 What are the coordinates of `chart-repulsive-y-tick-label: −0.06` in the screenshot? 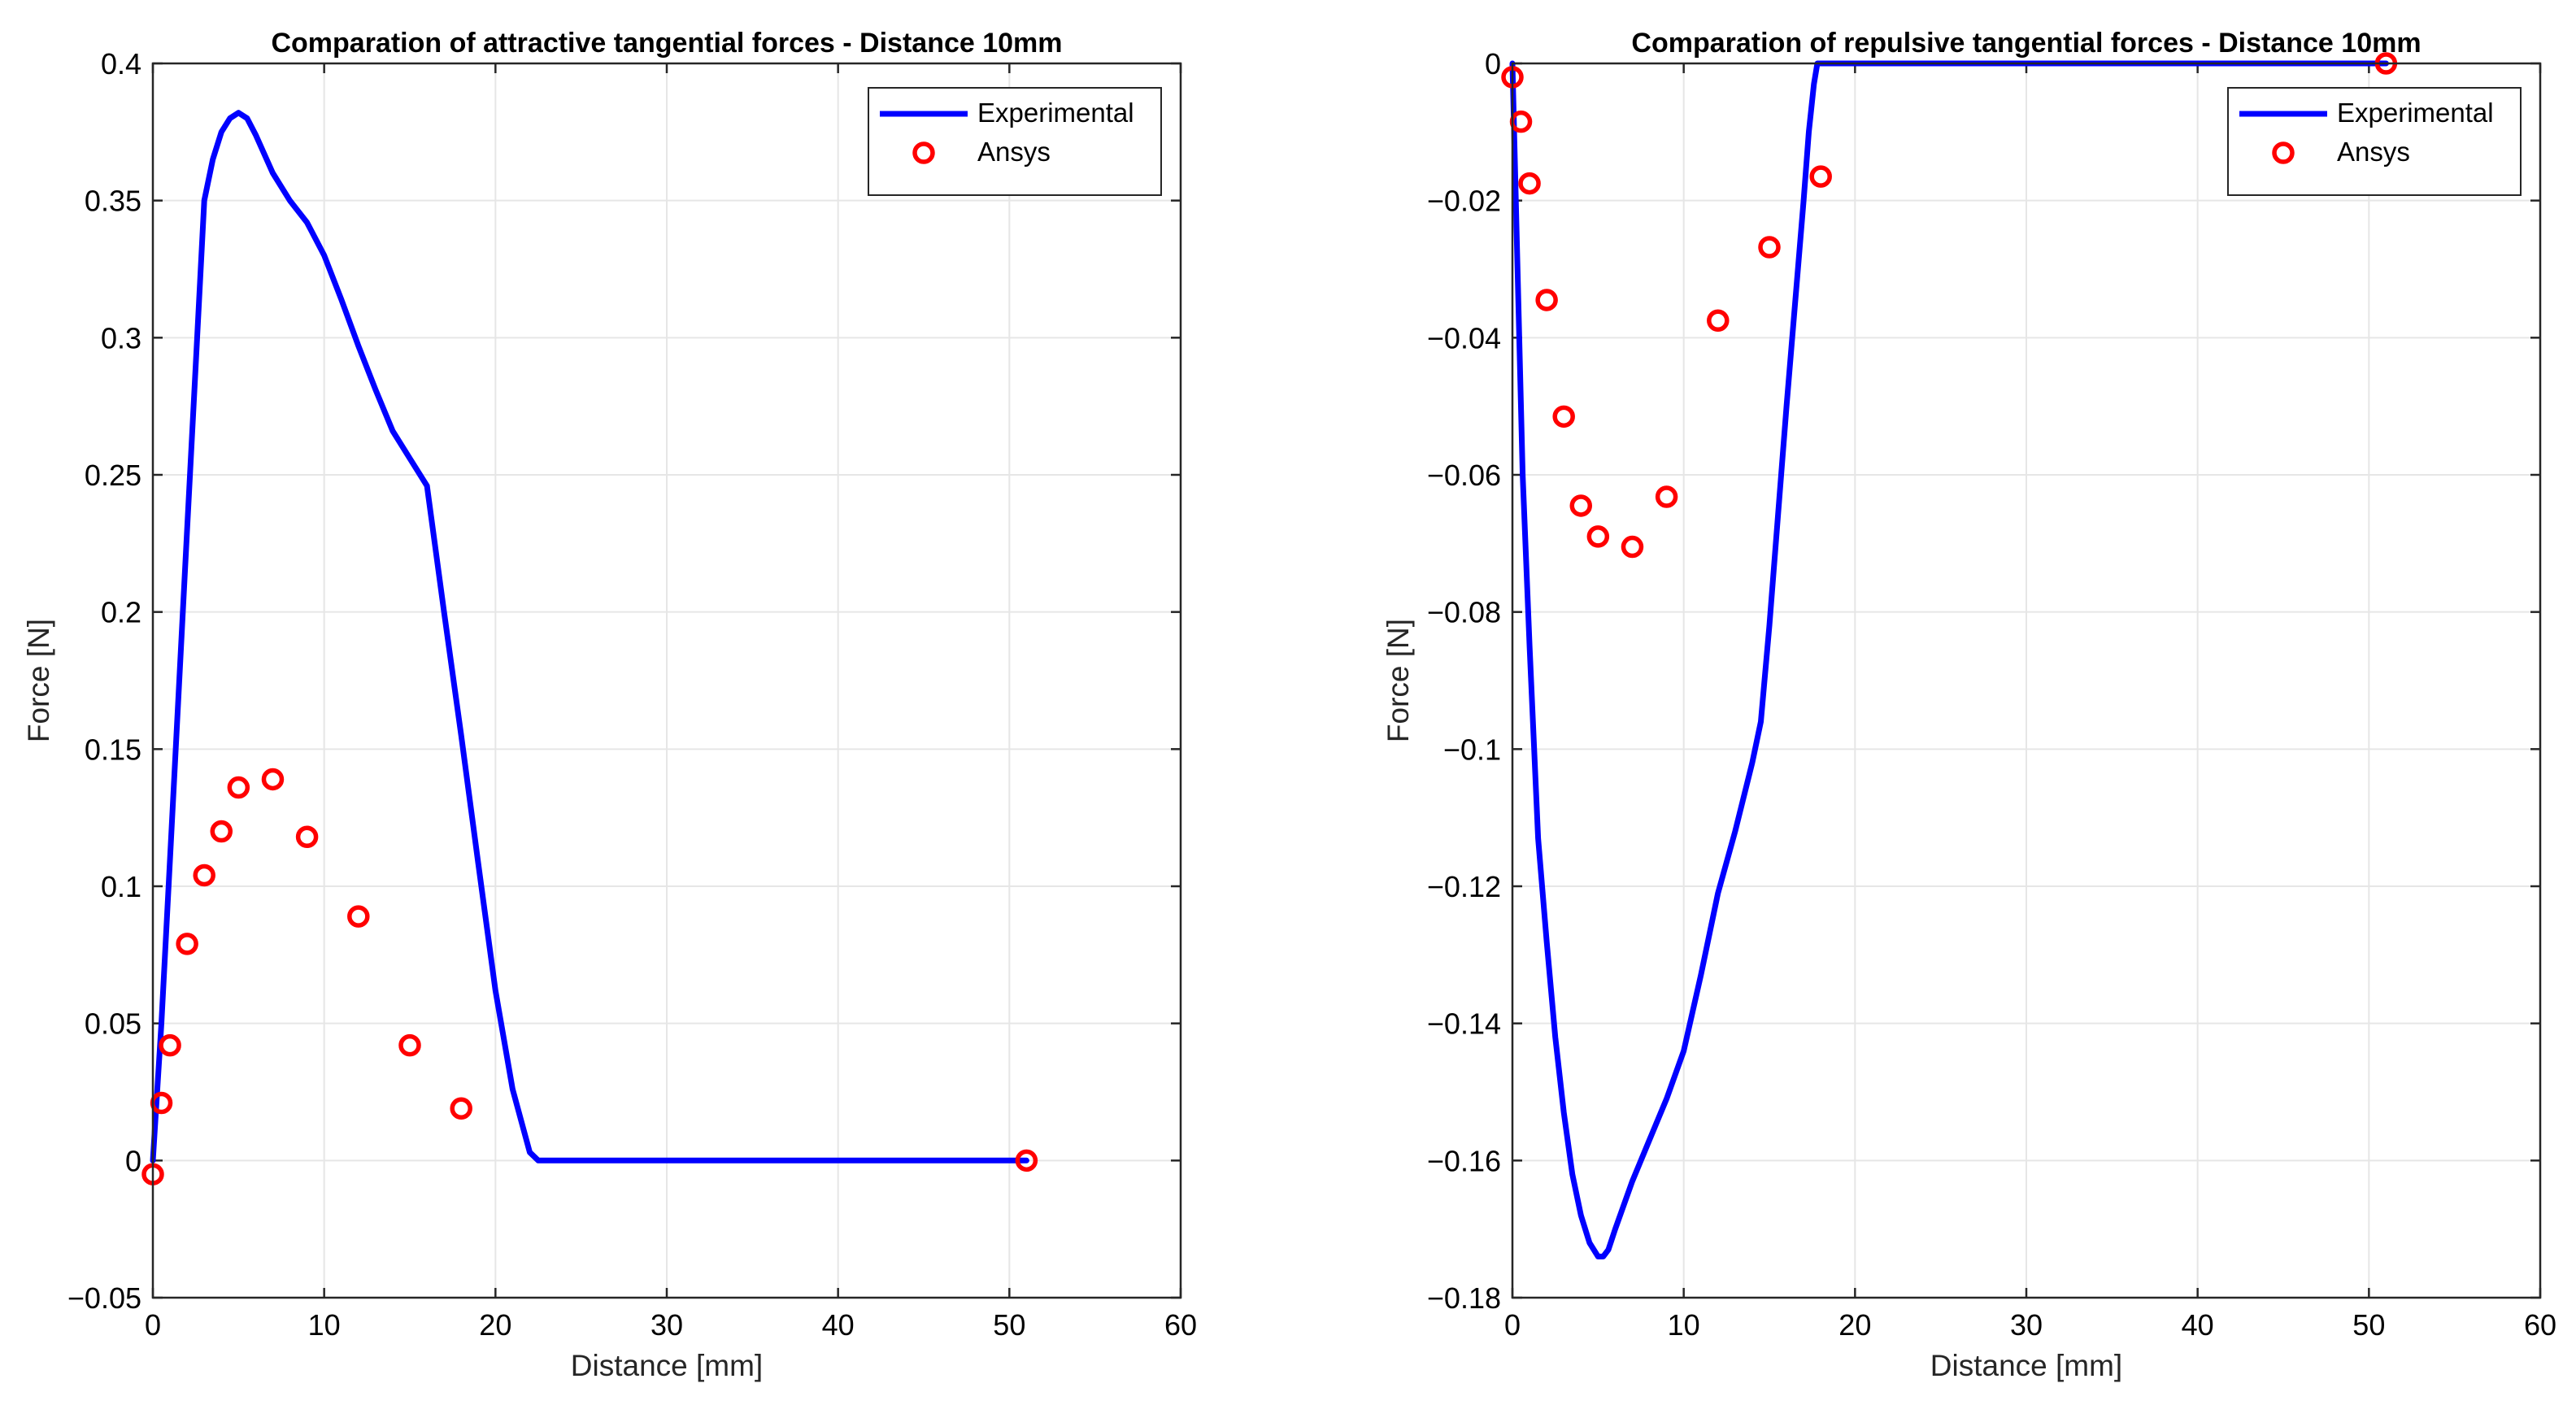 It's located at (1464, 476).